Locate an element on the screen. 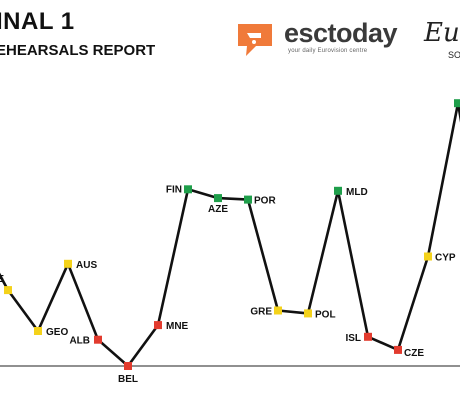 This screenshot has height=420, width=460. point-label-fin: FIN is located at coordinates (174, 189).